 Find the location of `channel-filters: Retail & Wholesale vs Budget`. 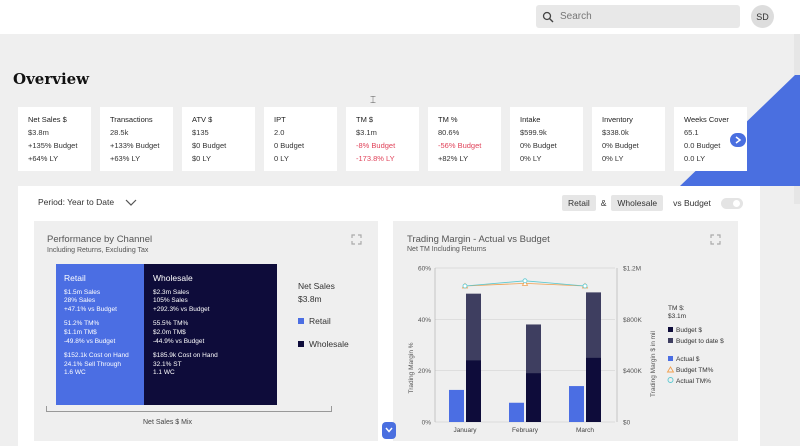

channel-filters: Retail & Wholesale vs Budget is located at coordinates (652, 203).